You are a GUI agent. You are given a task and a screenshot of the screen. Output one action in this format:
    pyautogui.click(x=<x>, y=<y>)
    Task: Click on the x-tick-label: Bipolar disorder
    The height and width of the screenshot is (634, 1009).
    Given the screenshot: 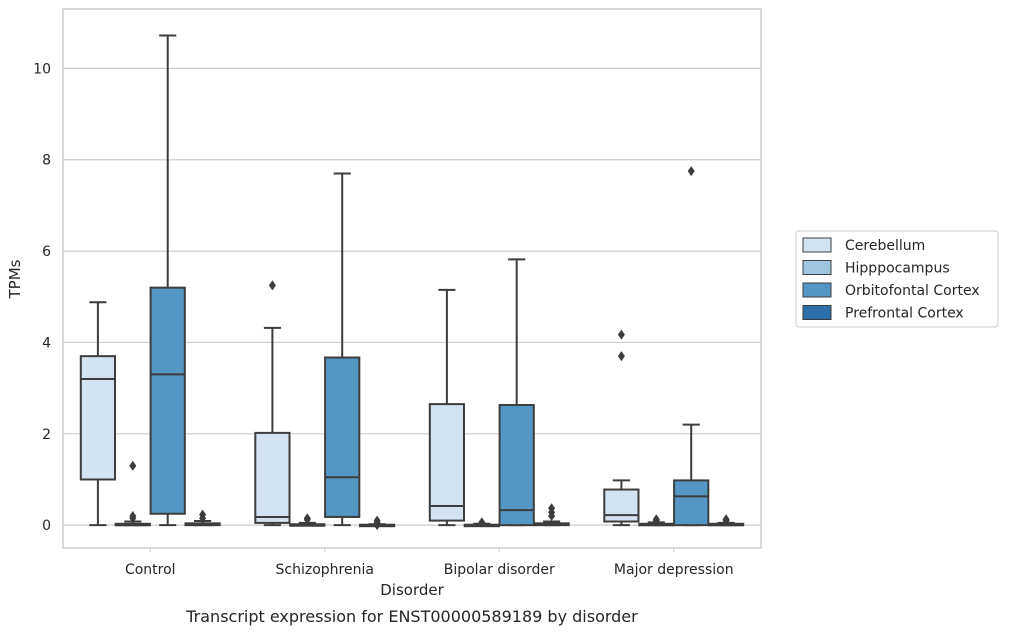 What is the action you would take?
    pyautogui.click(x=499, y=570)
    